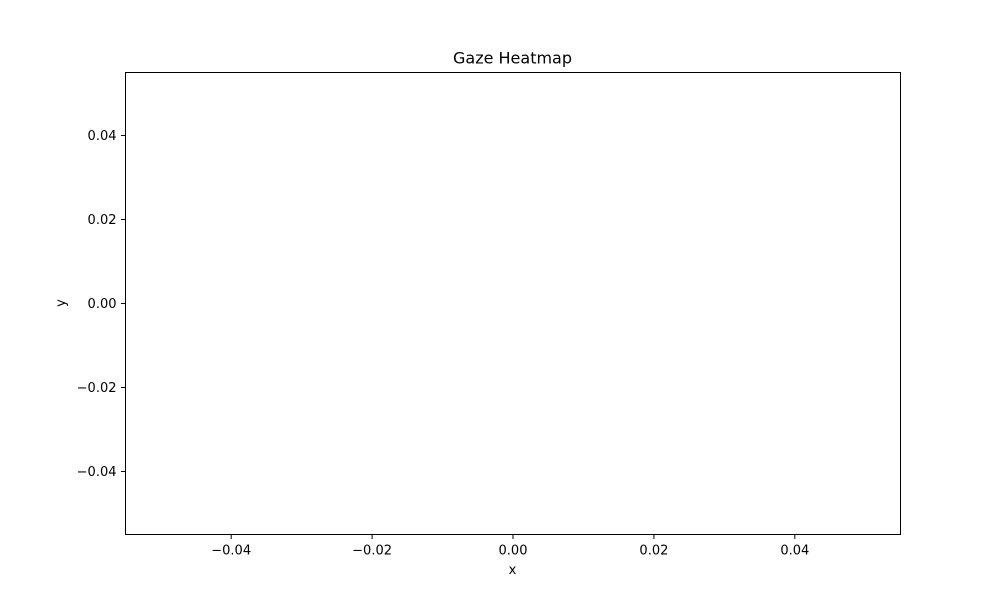  What do you see at coordinates (513, 570) in the screenshot?
I see `x-axis-label: x` at bounding box center [513, 570].